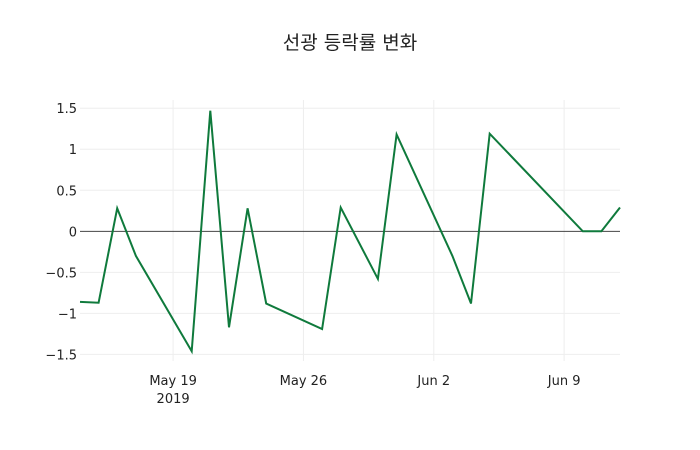 This screenshot has width=700, height=450. Describe the element at coordinates (73, 232) in the screenshot. I see `y-tick-label: 0` at that location.